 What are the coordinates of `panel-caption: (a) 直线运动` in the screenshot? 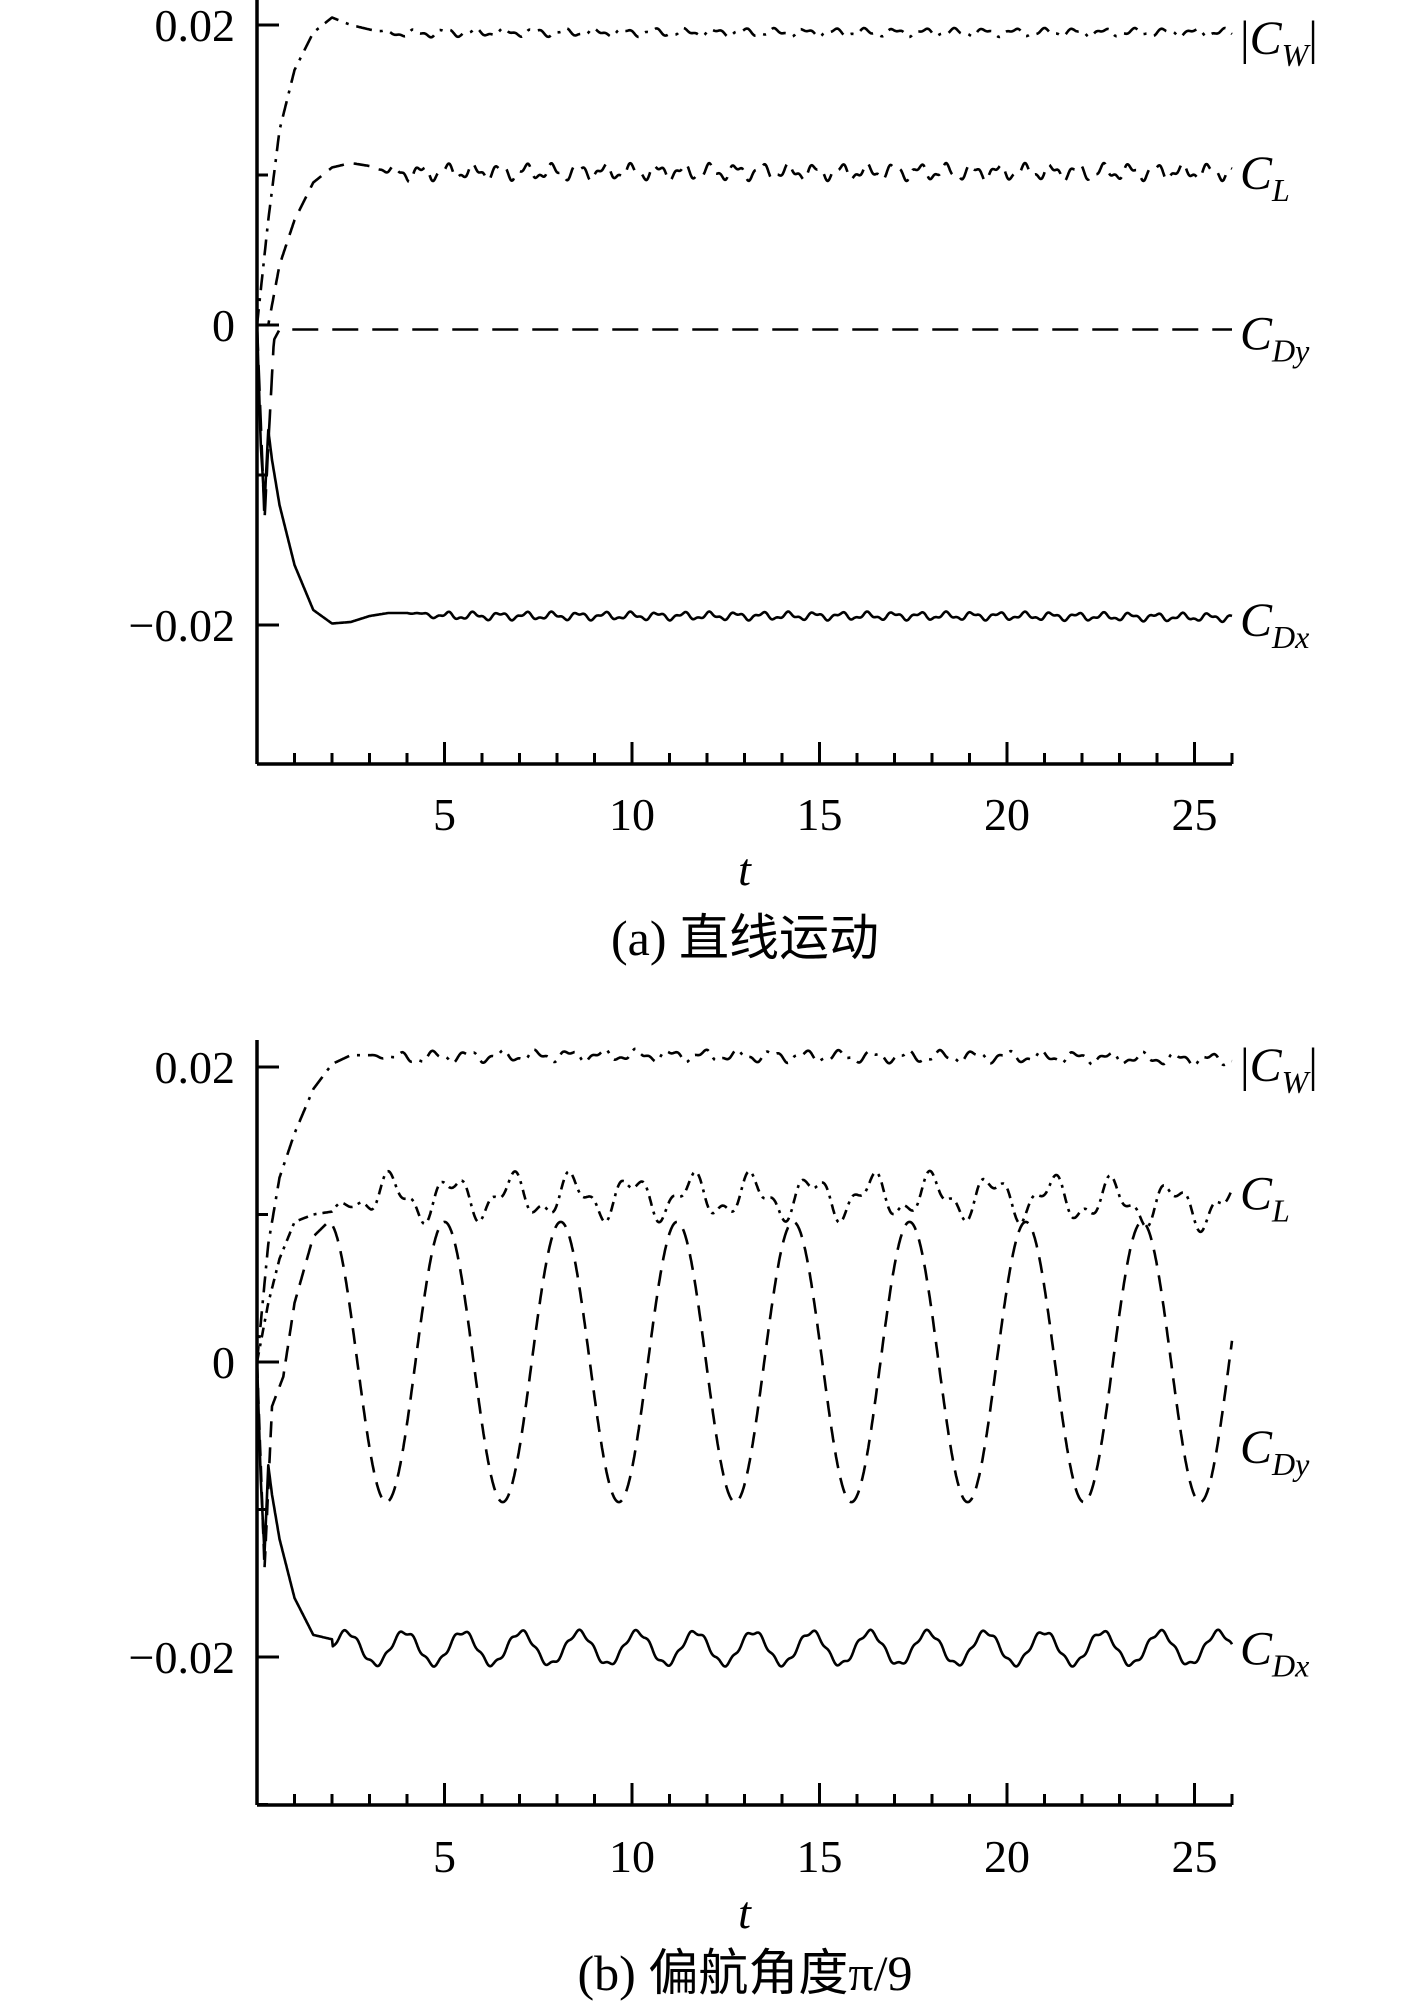 It's located at (745, 938).